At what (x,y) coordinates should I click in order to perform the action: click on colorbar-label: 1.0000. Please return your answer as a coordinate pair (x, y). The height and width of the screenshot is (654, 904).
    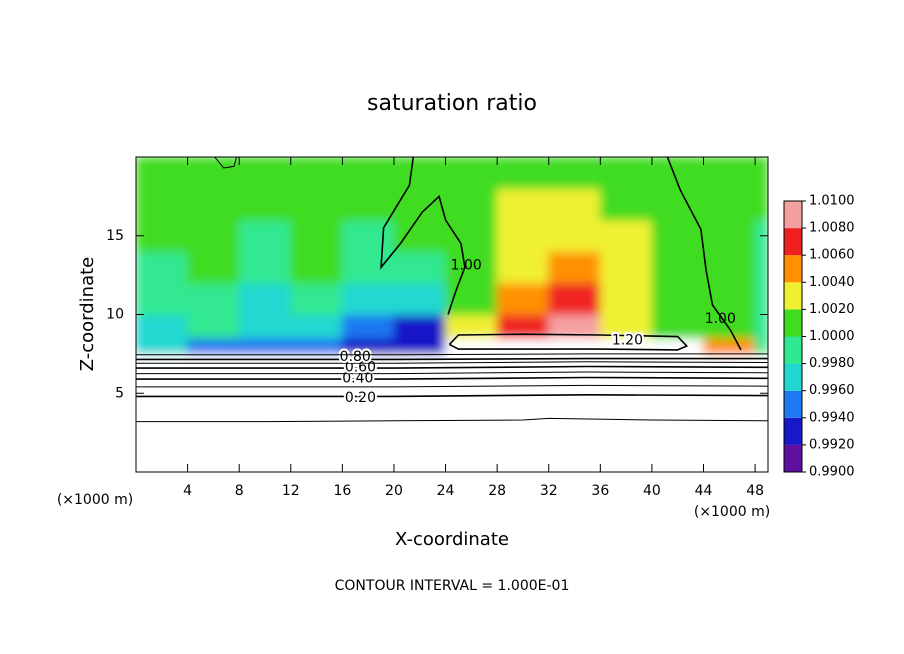
    Looking at the image, I should click on (832, 336).